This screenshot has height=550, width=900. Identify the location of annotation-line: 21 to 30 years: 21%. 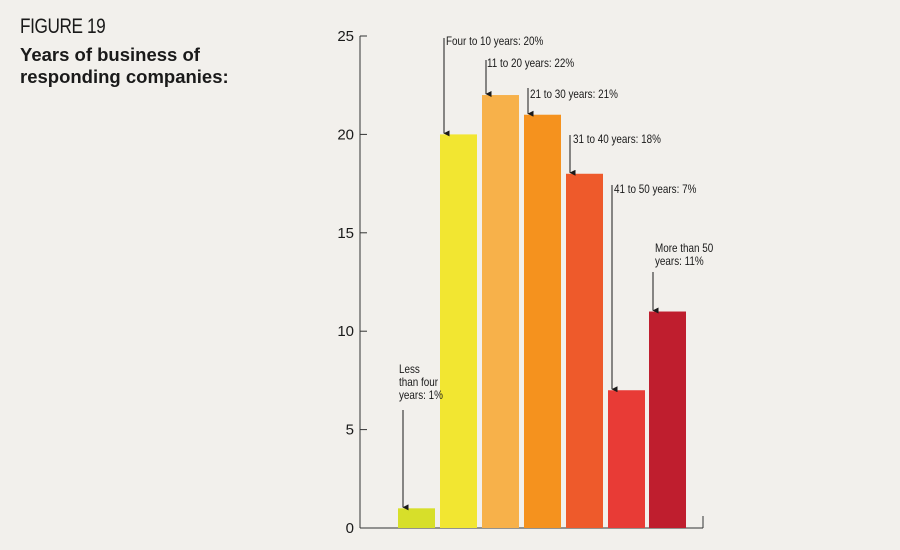
(574, 94).